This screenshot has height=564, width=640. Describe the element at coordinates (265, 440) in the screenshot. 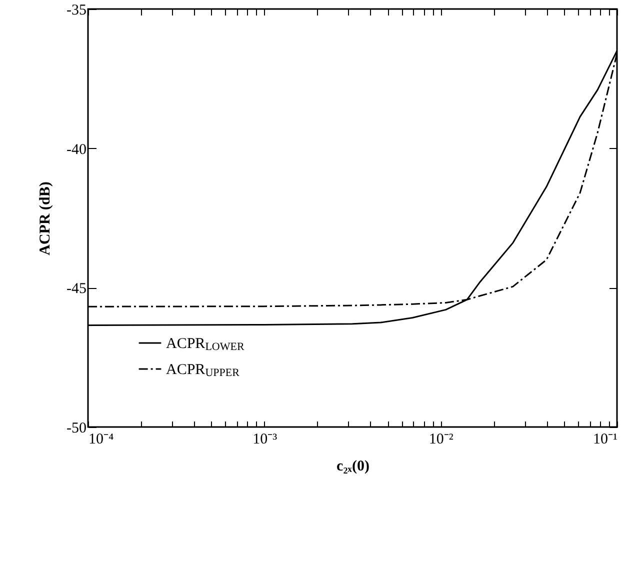

I see `x-tick-label: 10⁻³` at that location.